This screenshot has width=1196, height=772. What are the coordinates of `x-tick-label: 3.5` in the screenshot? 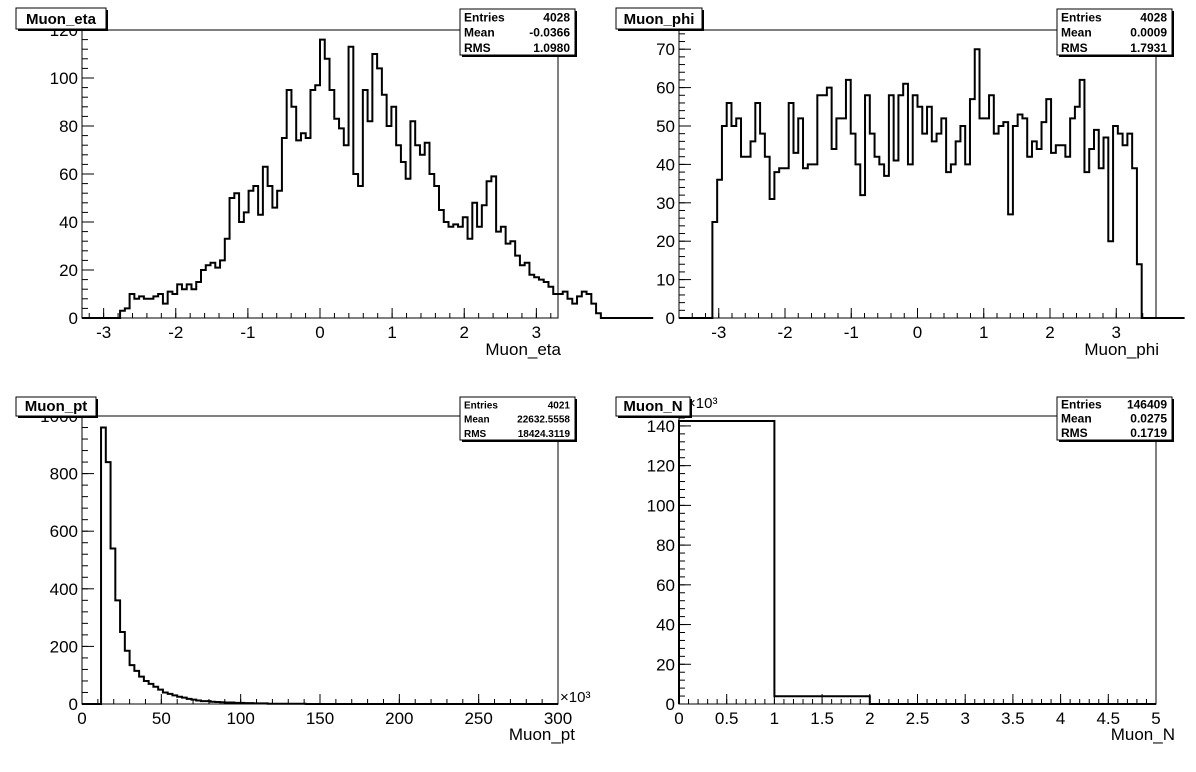 It's located at (1013, 718).